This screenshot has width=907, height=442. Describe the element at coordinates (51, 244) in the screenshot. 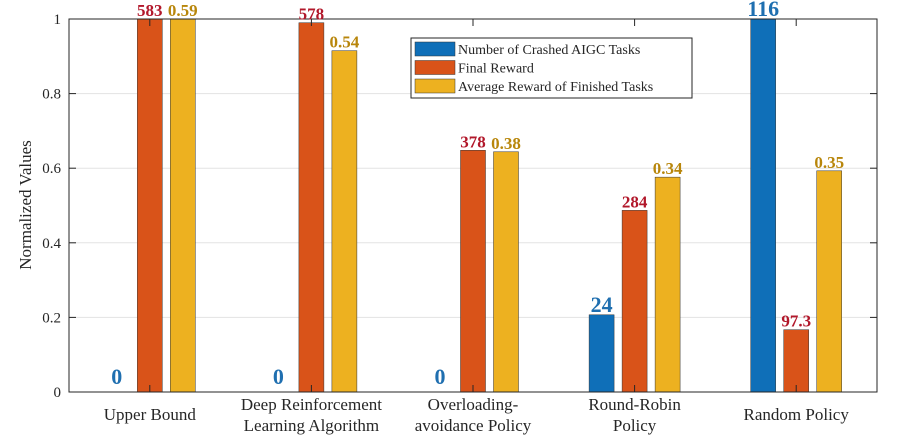

I see `y-tick-label: 0.4` at that location.